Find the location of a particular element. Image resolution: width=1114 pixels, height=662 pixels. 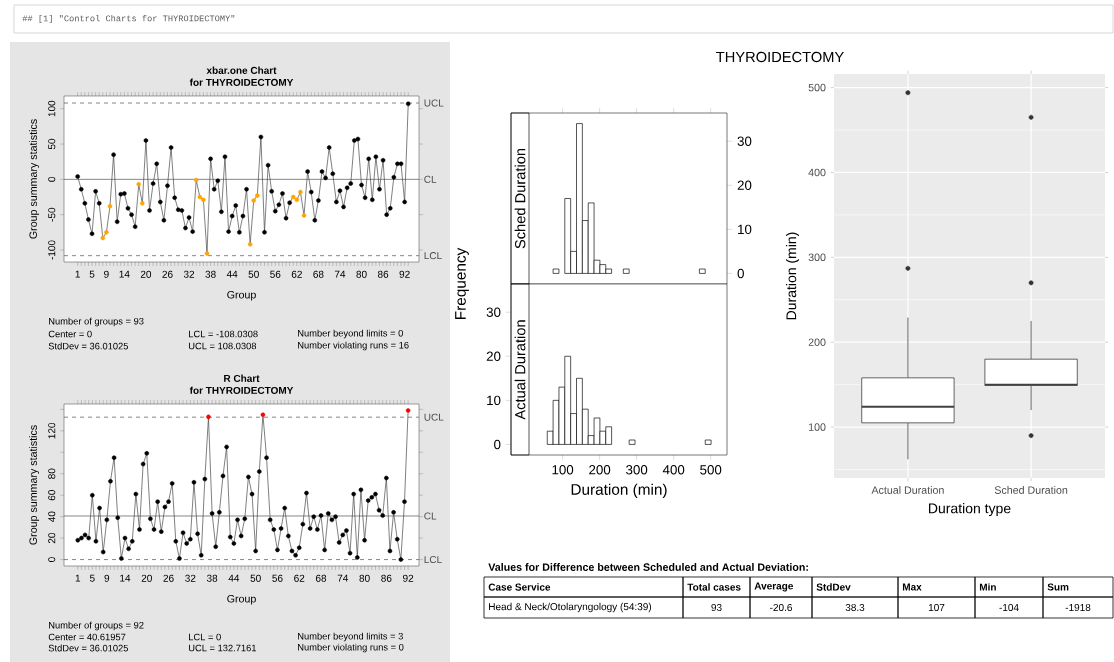

y-axis-title: Duration (min) is located at coordinates (792, 276).